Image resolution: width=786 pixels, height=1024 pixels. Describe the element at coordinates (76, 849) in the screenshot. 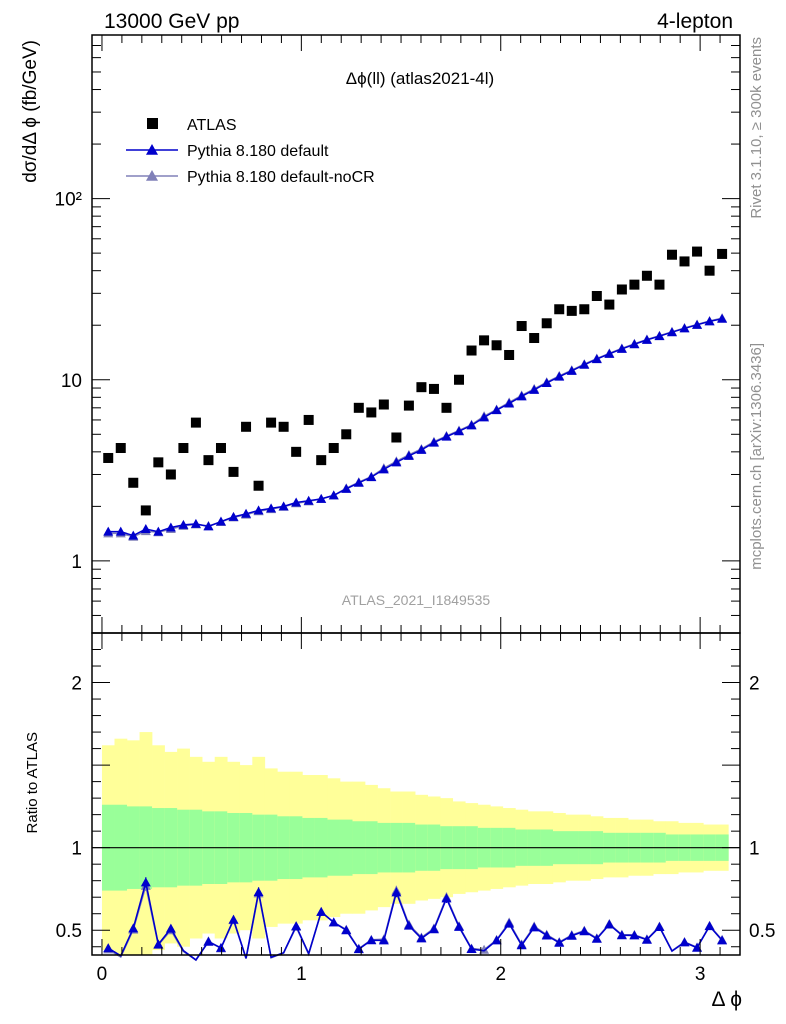

I see `ratio-tick-label-left: 1` at that location.